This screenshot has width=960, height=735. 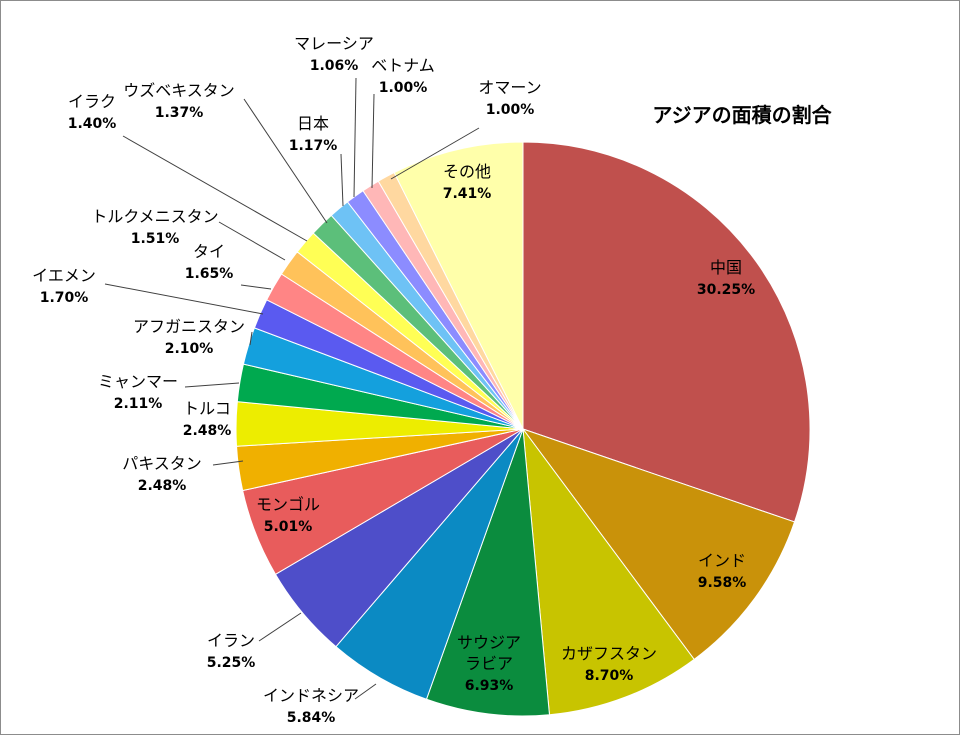 I want to click on slice-label-value: 5.84%, so click(x=311, y=718).